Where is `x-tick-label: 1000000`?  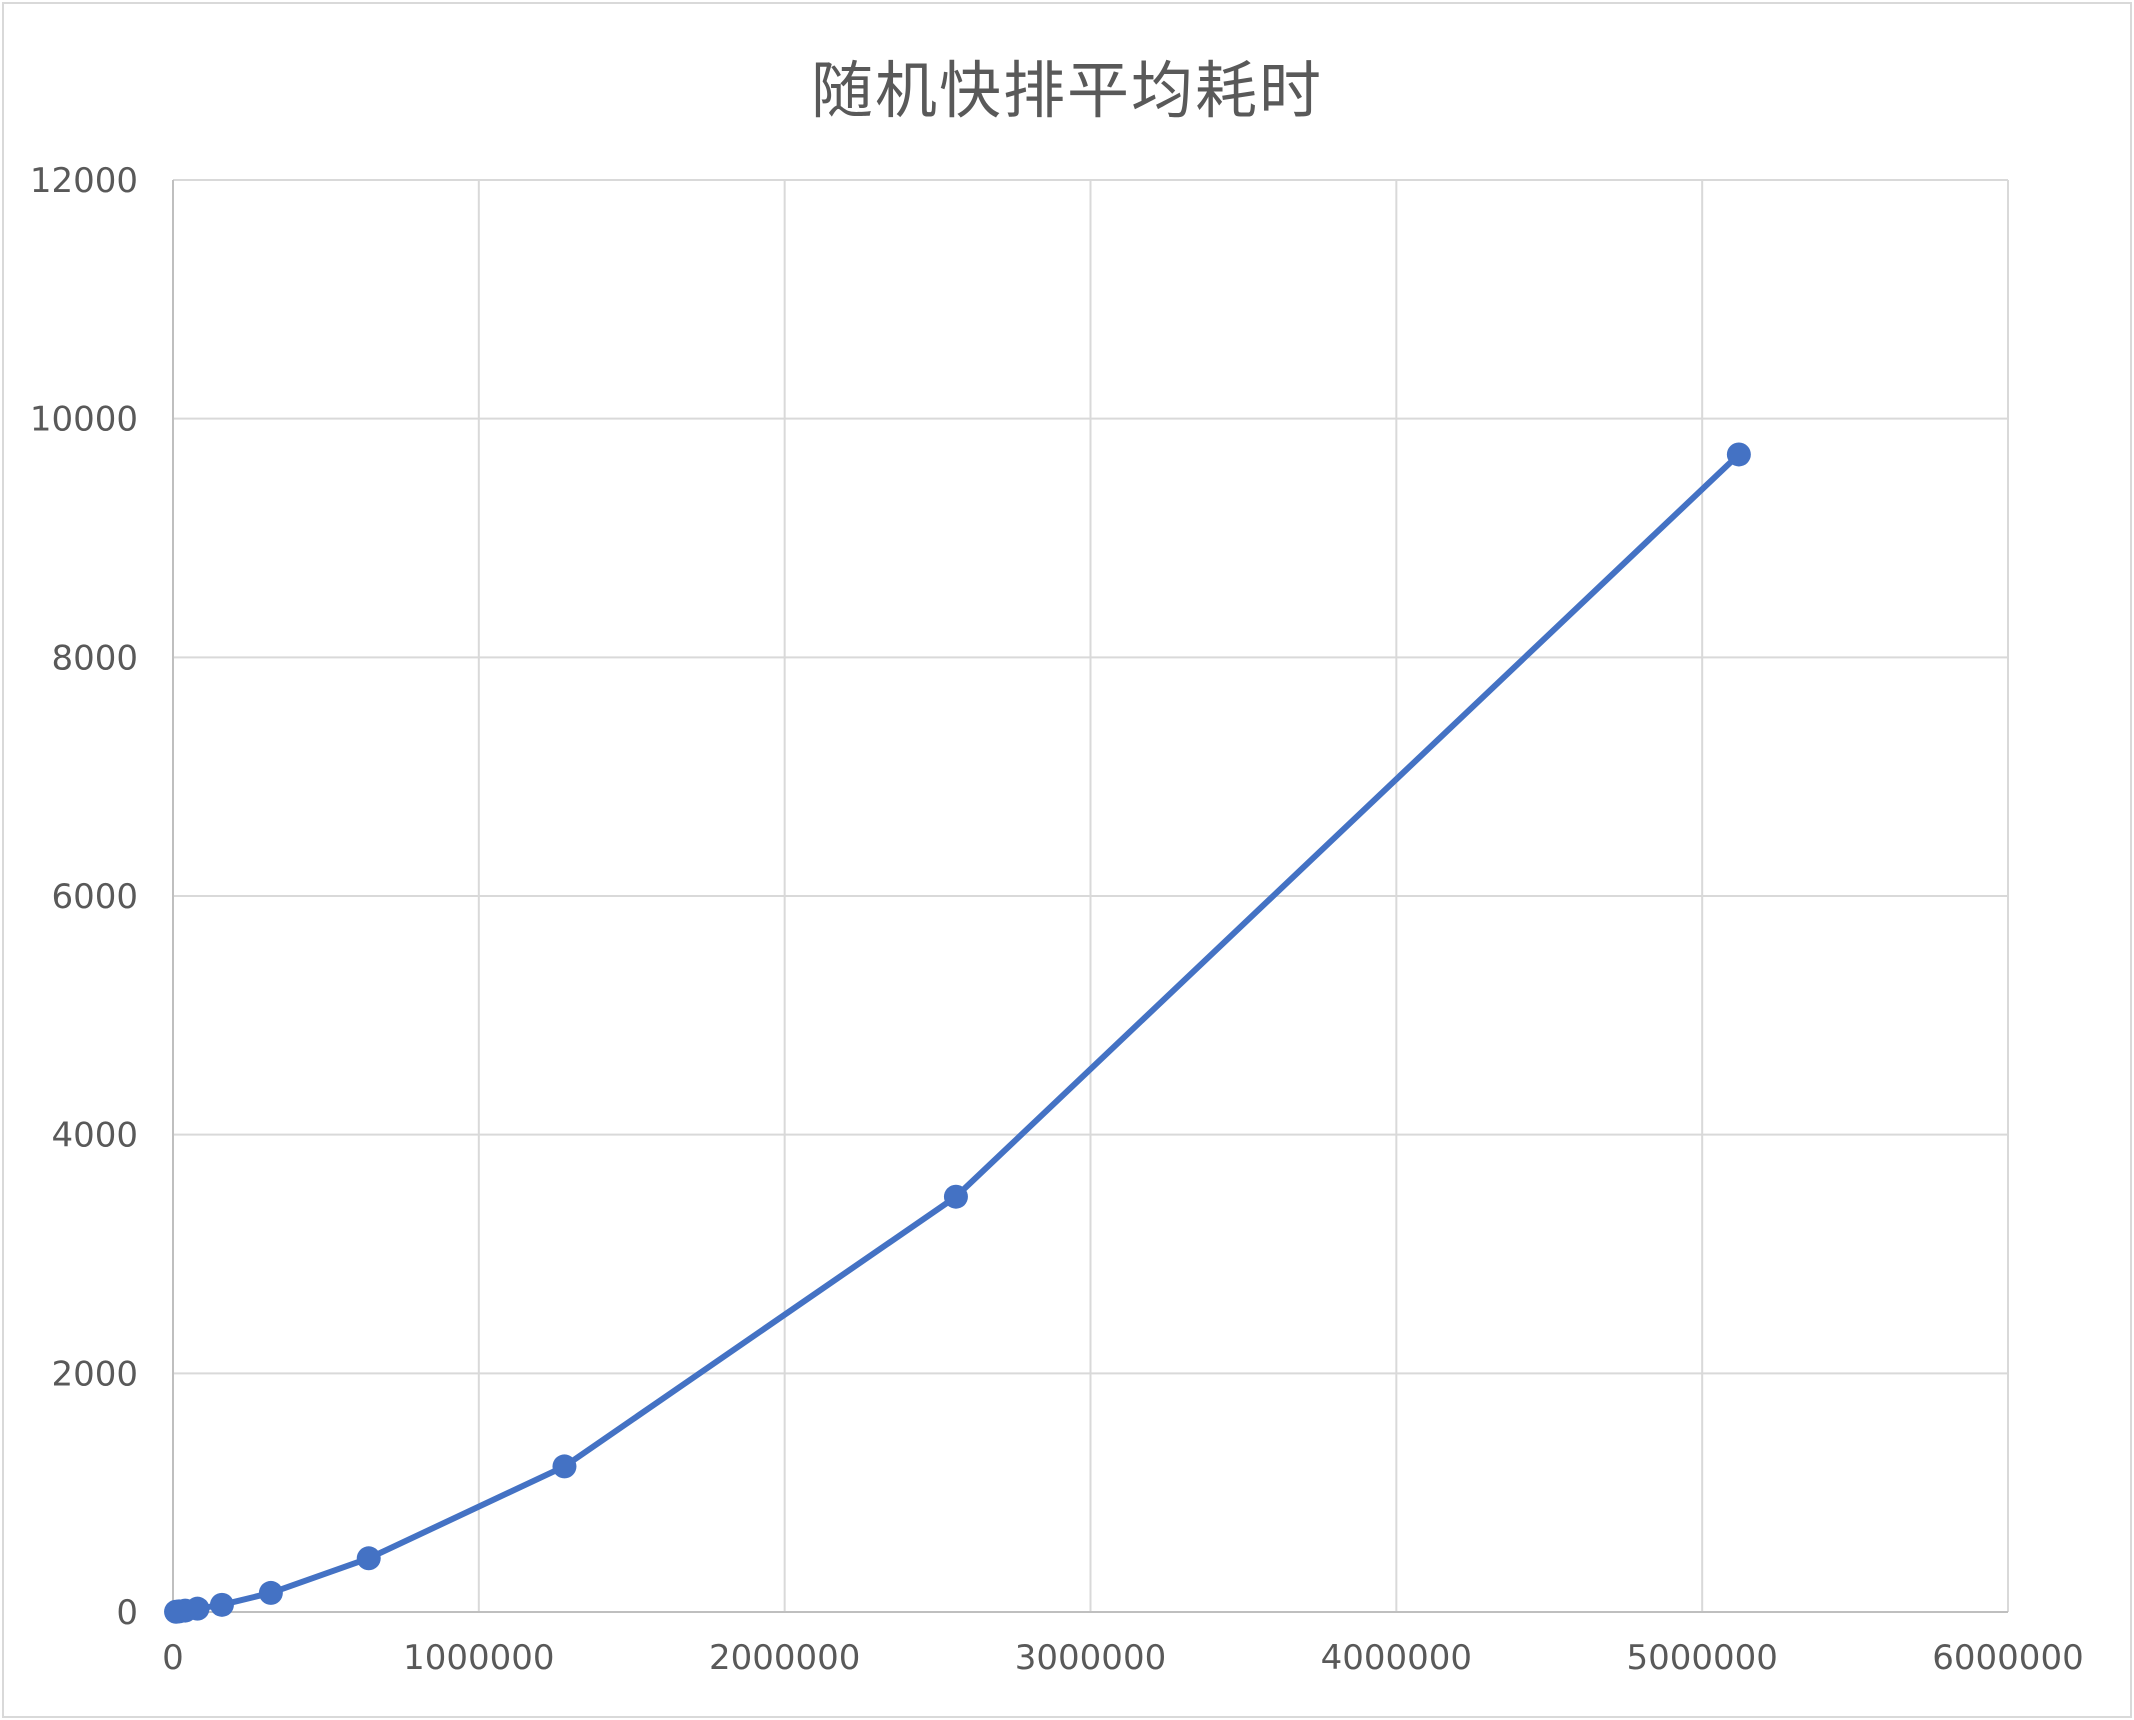
x-tick-label: 1000000 is located at coordinates (478, 1658).